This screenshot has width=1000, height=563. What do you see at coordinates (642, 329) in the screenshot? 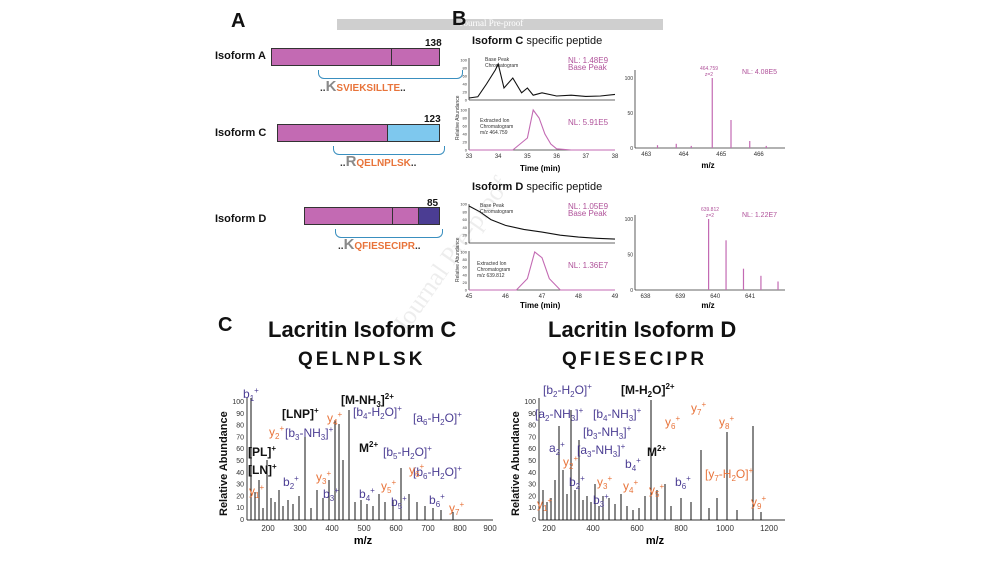
I see `isoform-d-msms-title: Lacritin Isoform D` at bounding box center [642, 329].